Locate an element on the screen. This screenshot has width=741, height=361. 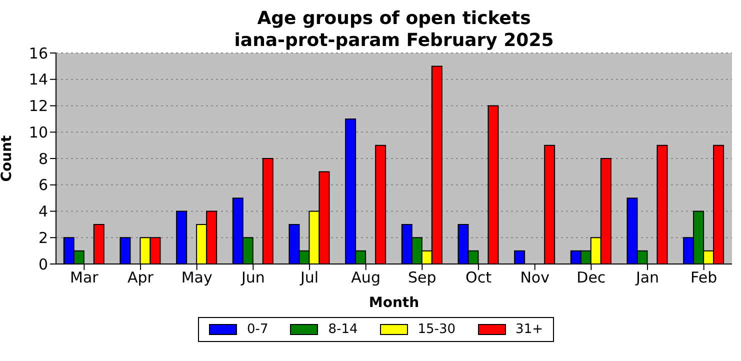
x-tick-label: Feb is located at coordinates (704, 277).